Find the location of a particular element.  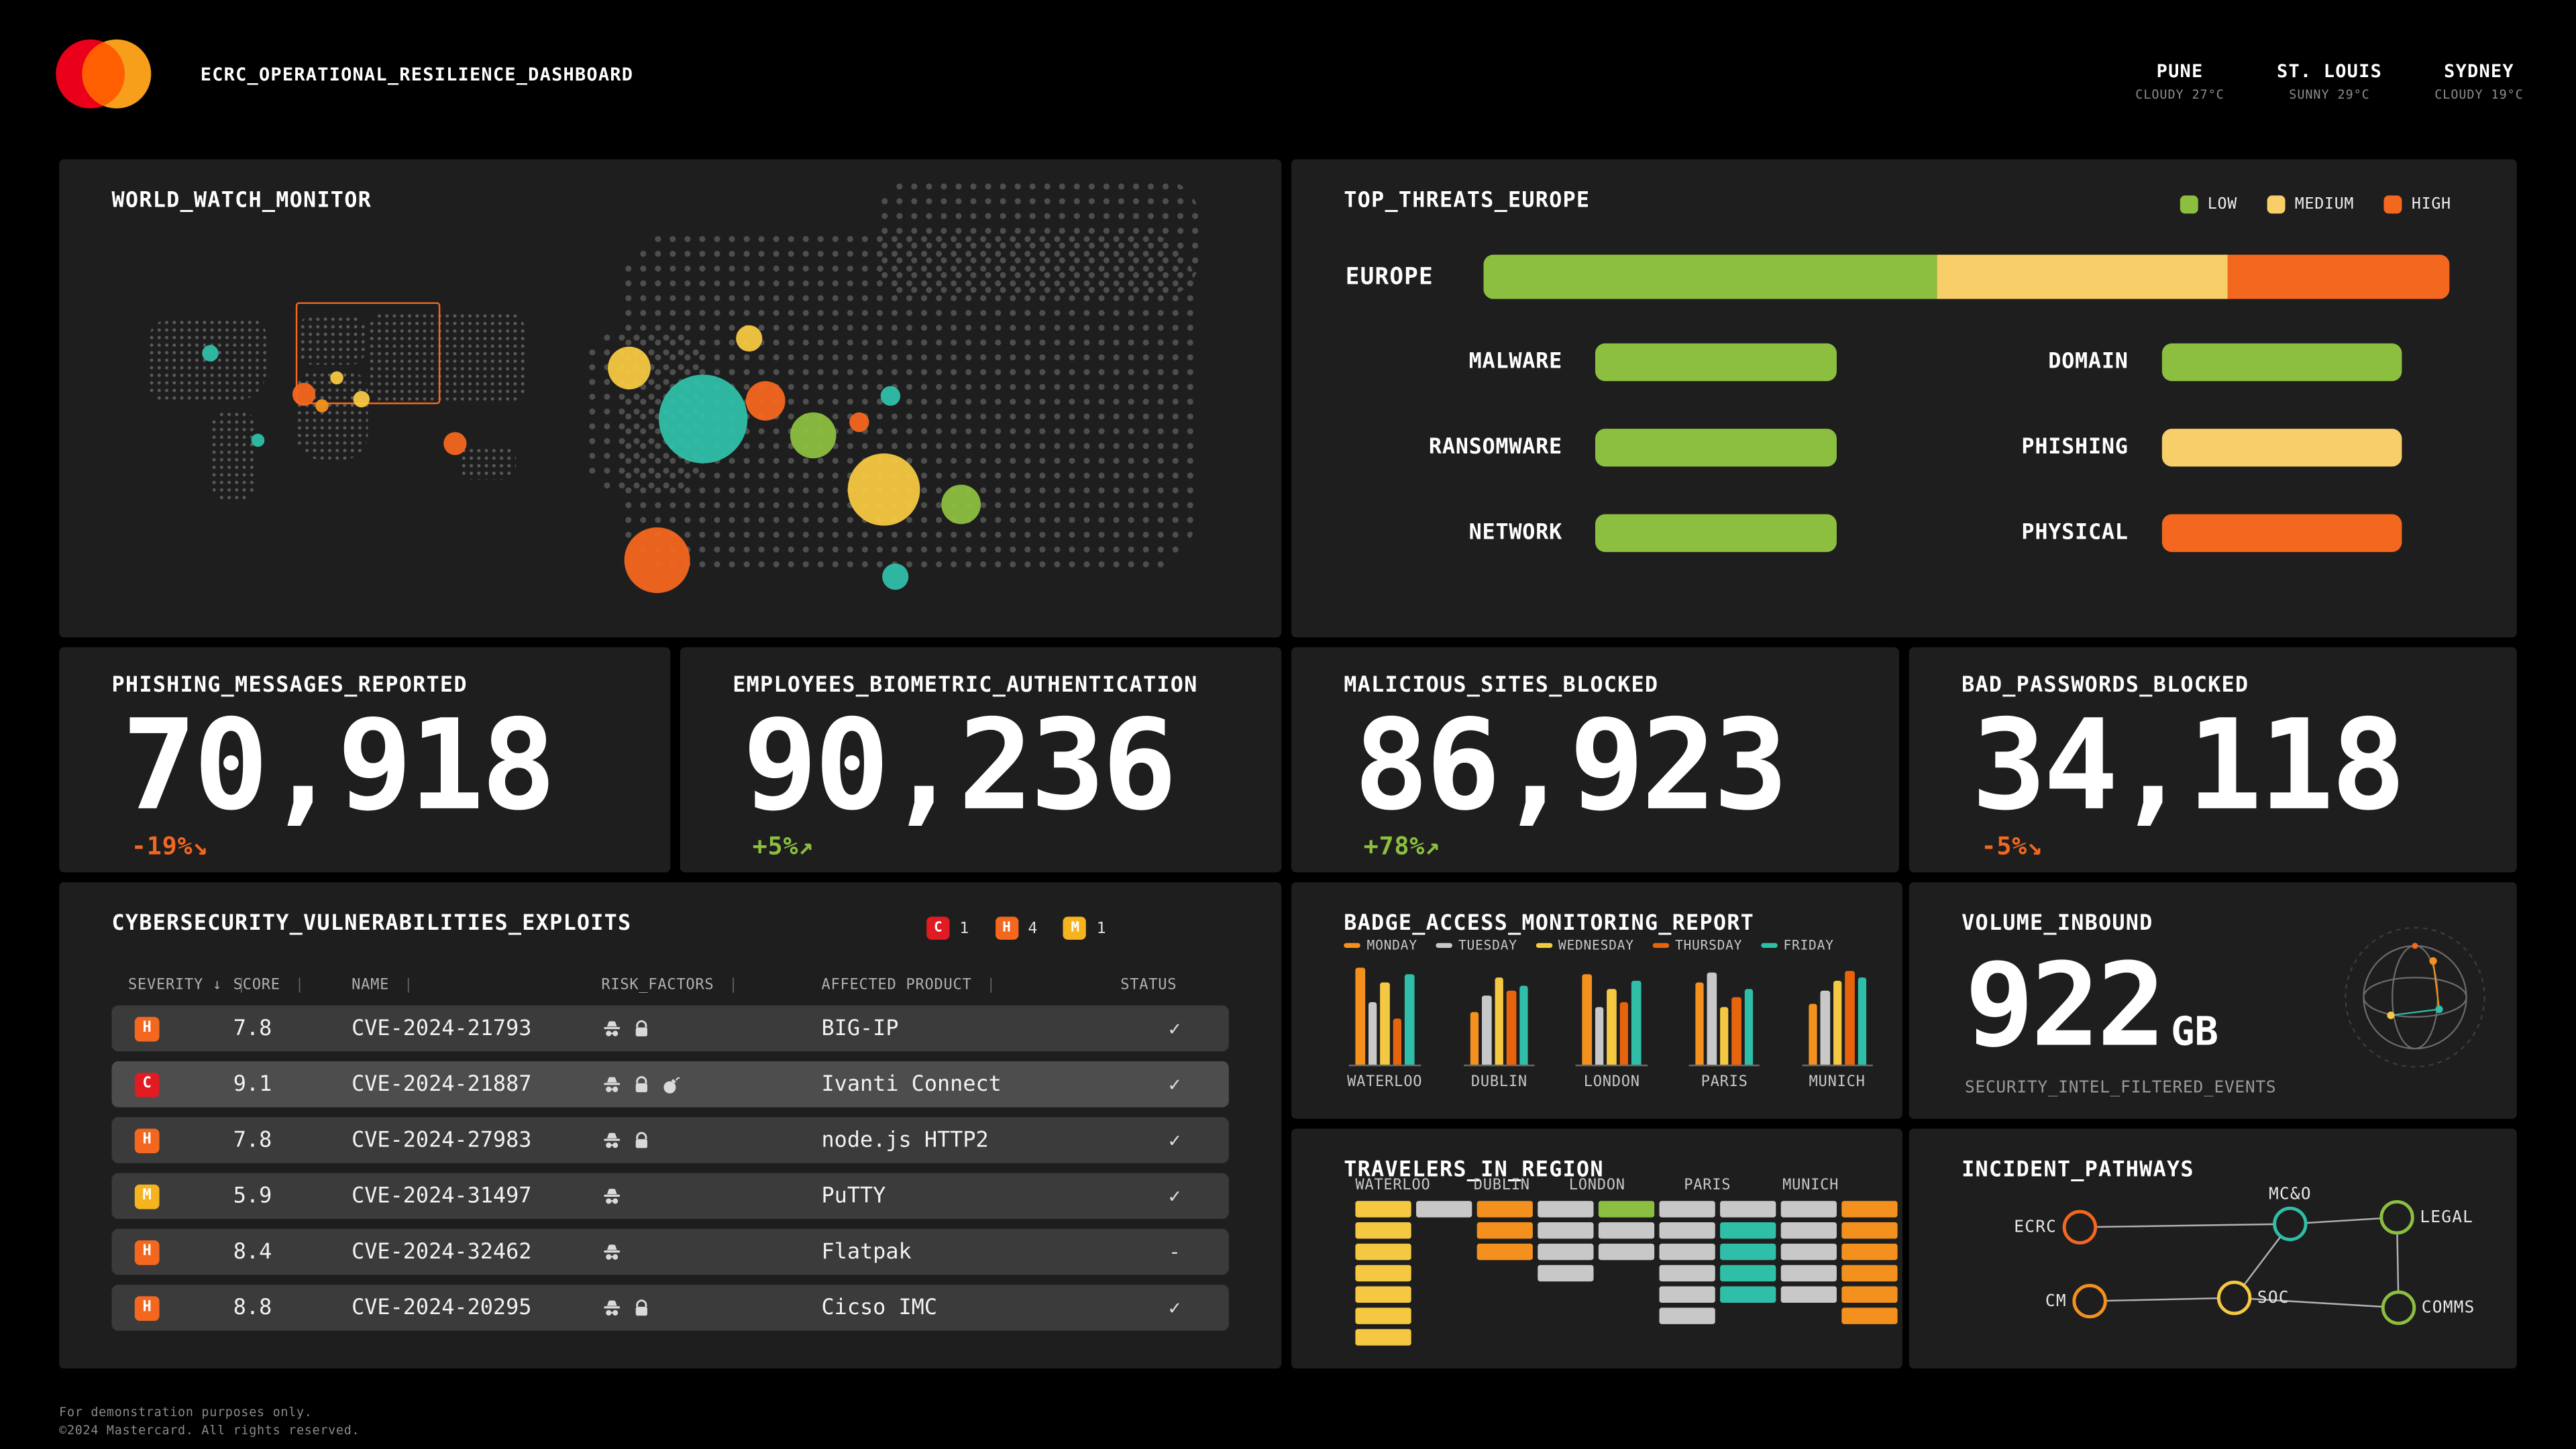

affected-product: PuTTY is located at coordinates (853, 1196).